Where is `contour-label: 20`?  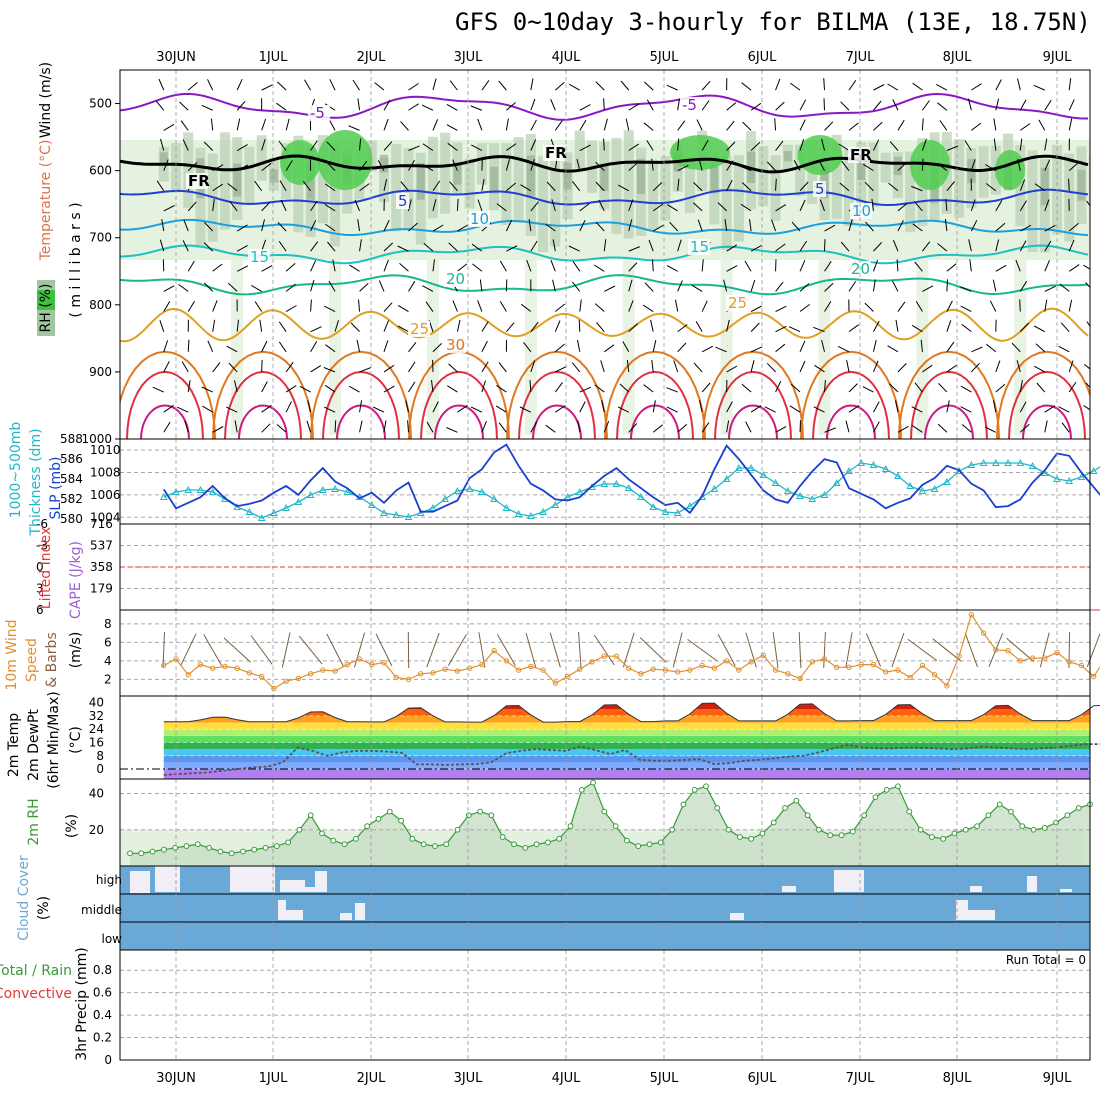
contour-label: 20 is located at coordinates (455, 279).